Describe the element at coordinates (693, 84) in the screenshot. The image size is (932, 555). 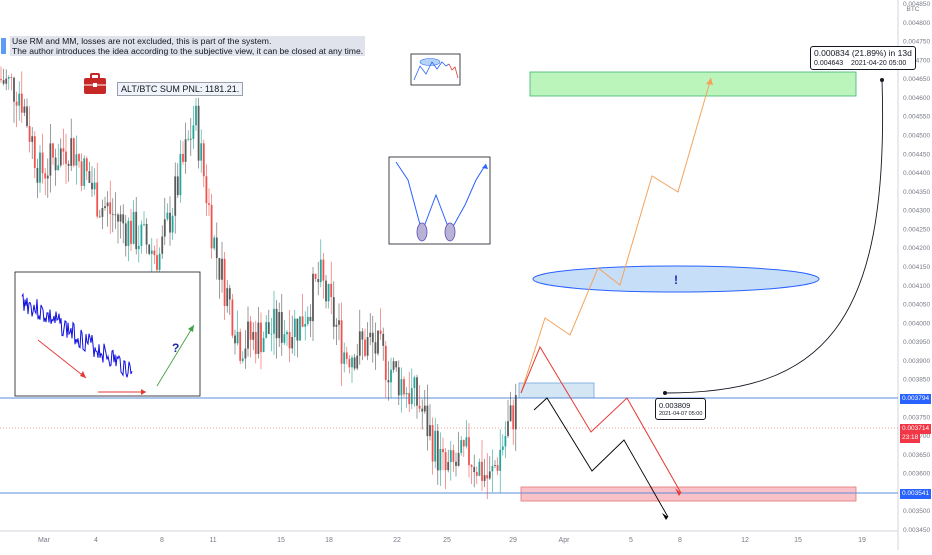
I see `target-zone` at that location.